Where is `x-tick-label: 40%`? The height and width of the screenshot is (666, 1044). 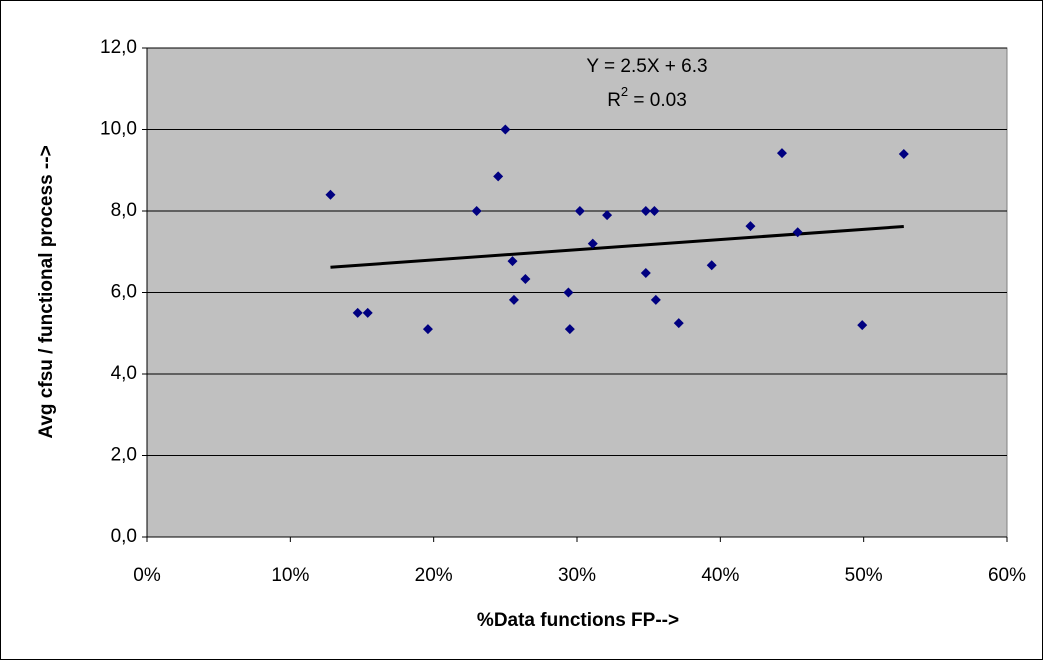 x-tick-label: 40% is located at coordinates (720, 575).